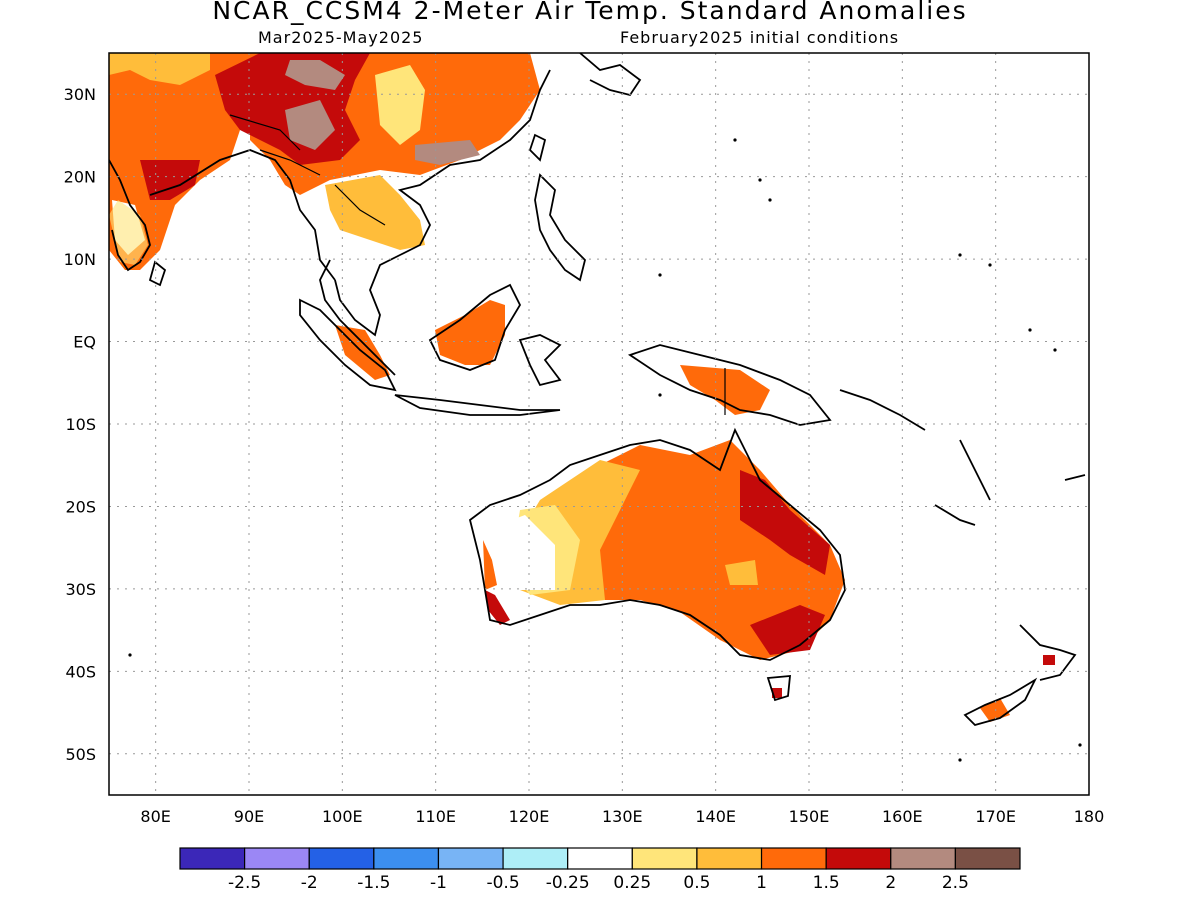  What do you see at coordinates (435, 816) in the screenshot?
I see `longitude-tick-label: 110E` at bounding box center [435, 816].